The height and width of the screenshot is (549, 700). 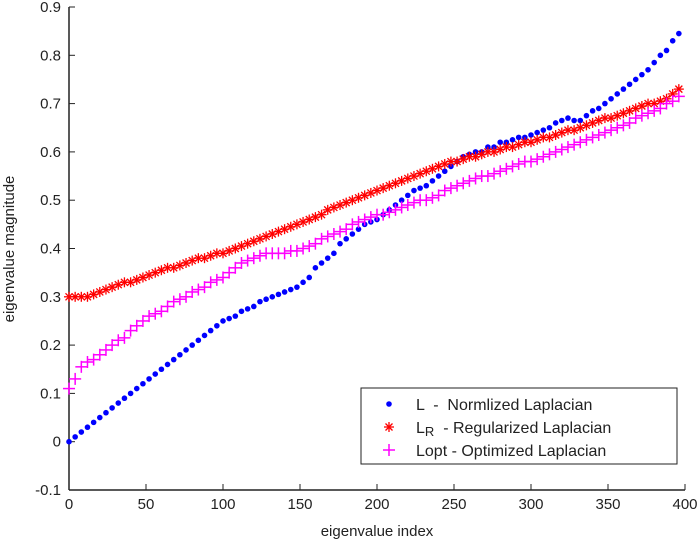 What do you see at coordinates (511, 451) in the screenshot?
I see `legend-label: Lopt - Optimized Laplacian` at bounding box center [511, 451].